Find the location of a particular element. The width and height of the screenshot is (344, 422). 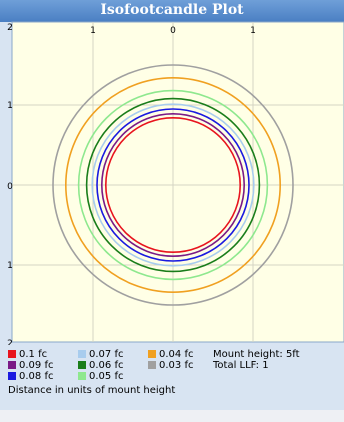

legend-label: 0.07 fc is located at coordinates (106, 354).